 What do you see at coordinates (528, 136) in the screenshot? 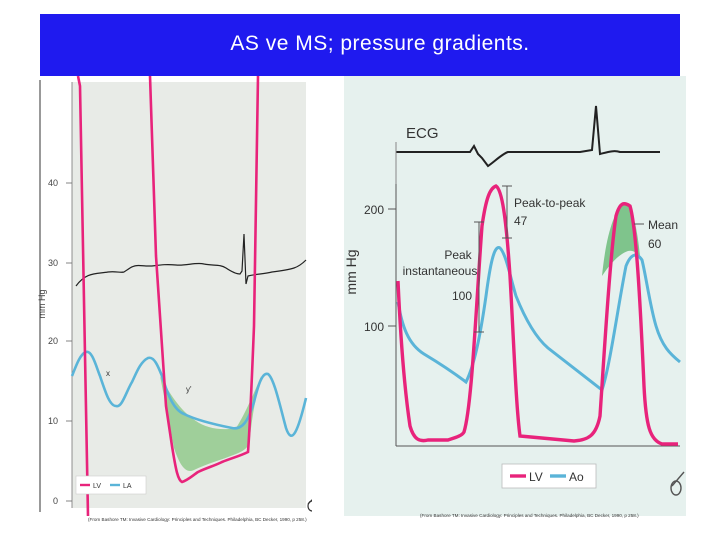
I see `right-ecg-trace` at bounding box center [528, 136].